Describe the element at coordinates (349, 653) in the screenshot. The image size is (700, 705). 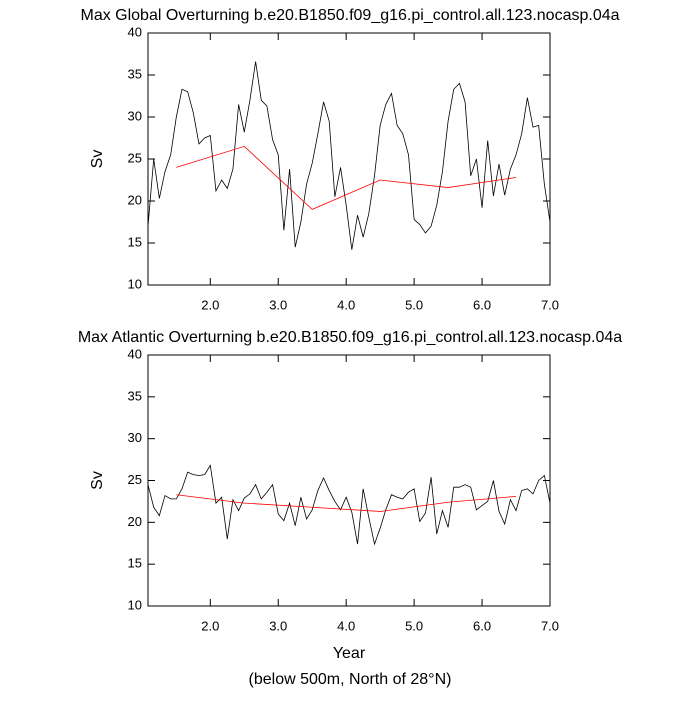
I see `x-axis-label: Year` at that location.